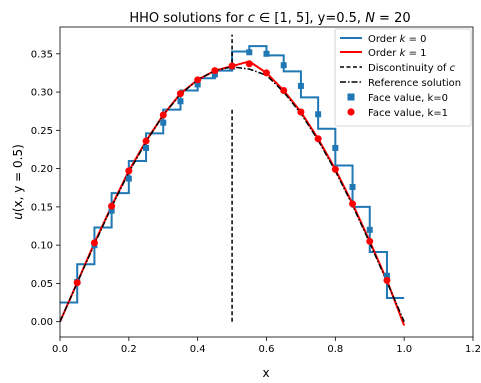  Describe the element at coordinates (404, 349) in the screenshot. I see `x-tick-label: 1.0` at that location.